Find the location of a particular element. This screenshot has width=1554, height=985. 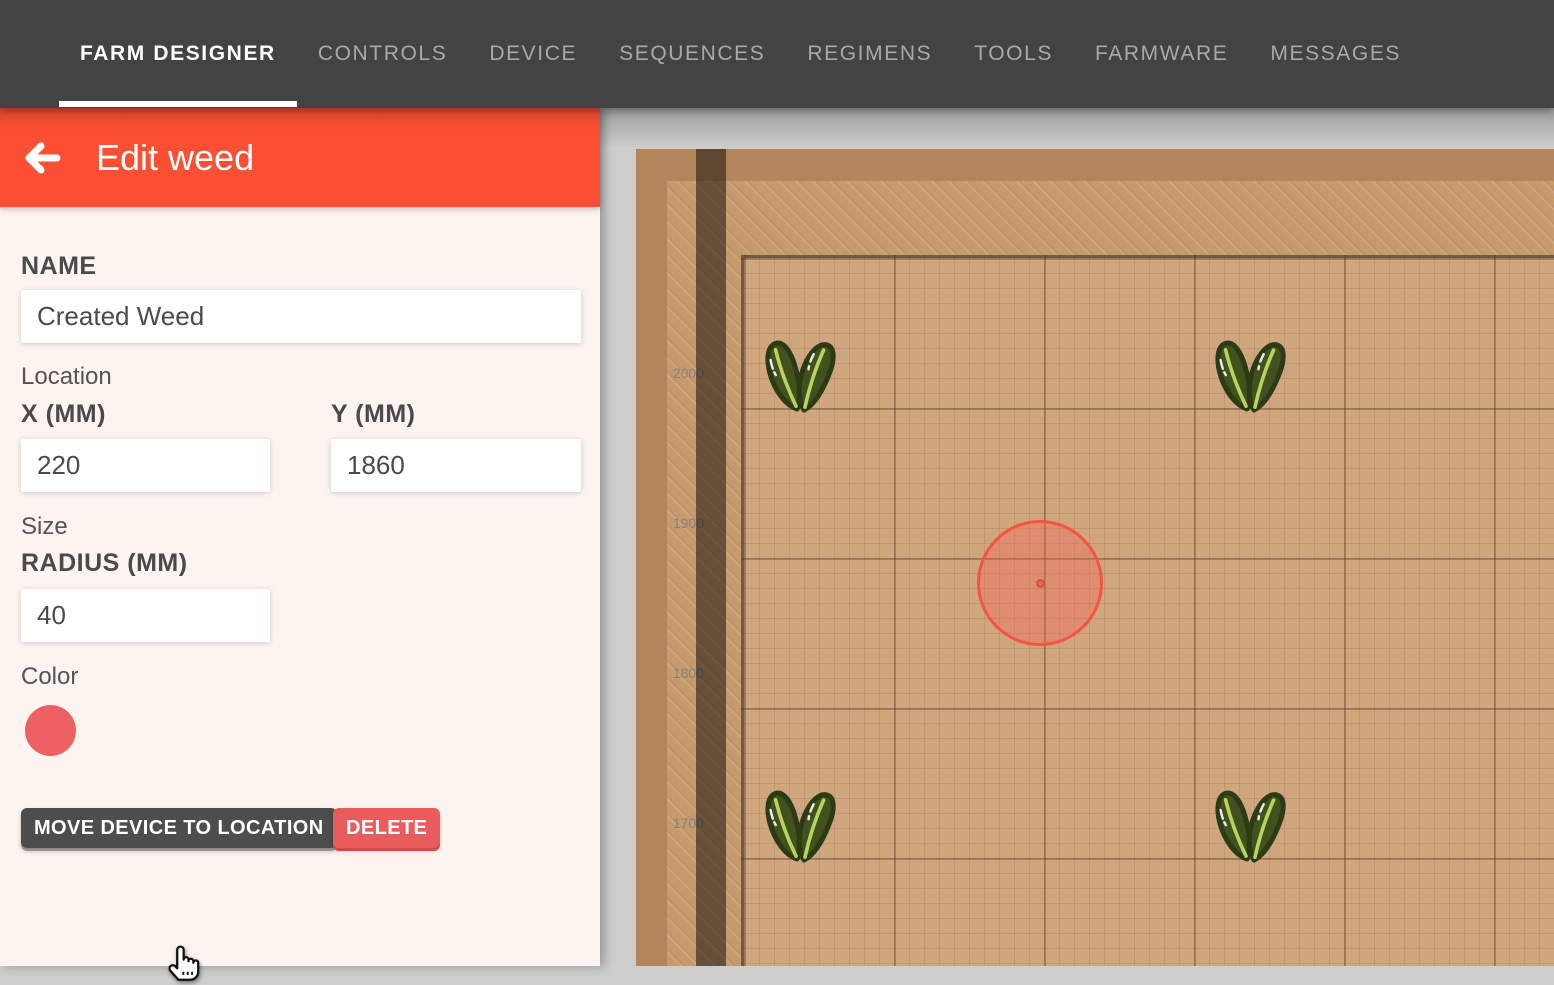

weed-center-dot is located at coordinates (1040, 583).